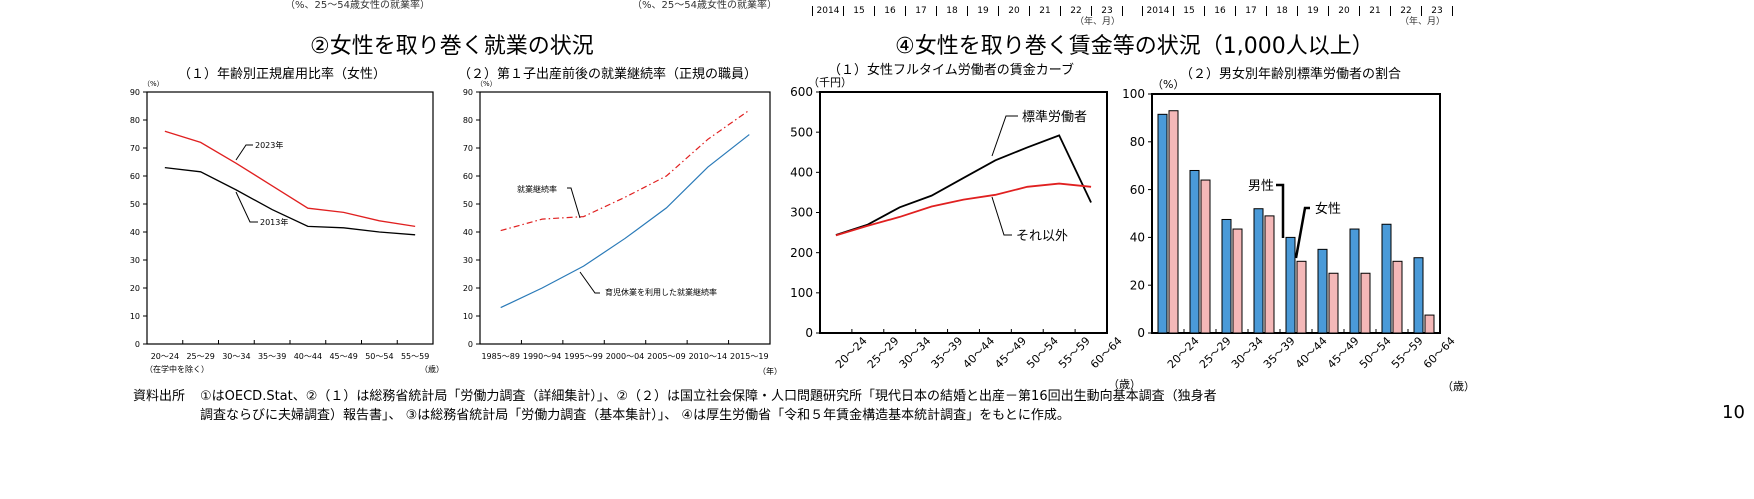  What do you see at coordinates (608, 74) in the screenshot?
I see `chart2-title: （２）第１子出産前後の就業継続率（正規の職員）` at bounding box center [608, 74].